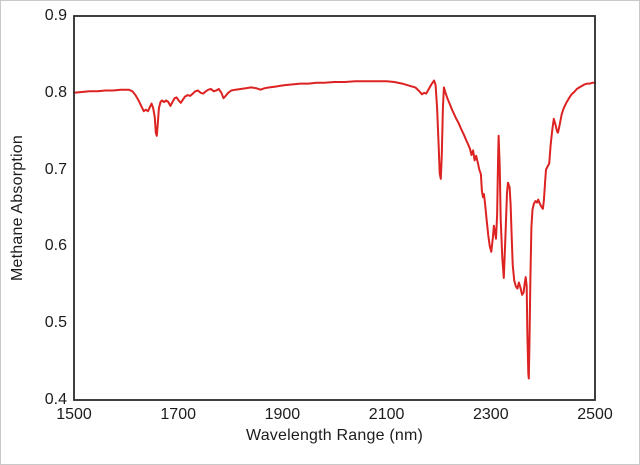 This screenshot has width=640, height=465. Describe the element at coordinates (55, 323) in the screenshot. I see `y-tick-label: 0.5` at that location.